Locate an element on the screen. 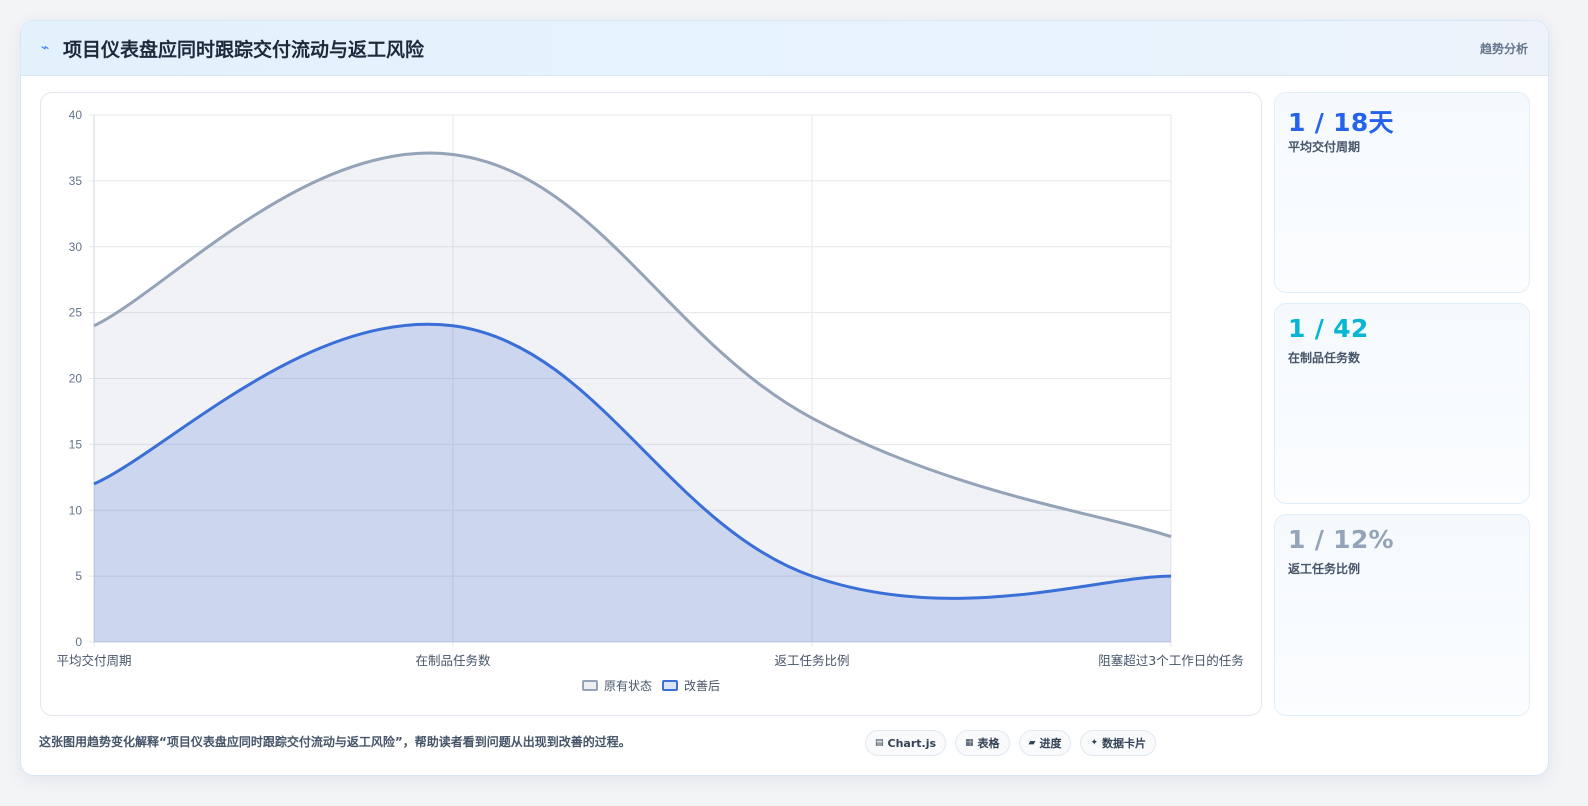  chip-table: ▦ 表格 is located at coordinates (982, 743).